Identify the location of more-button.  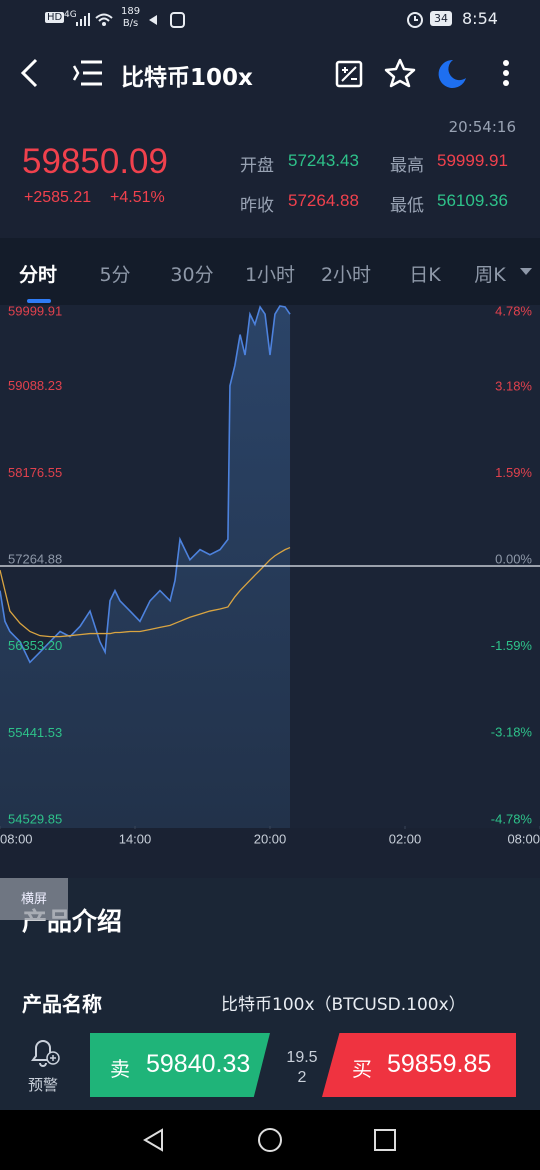
(506, 74).